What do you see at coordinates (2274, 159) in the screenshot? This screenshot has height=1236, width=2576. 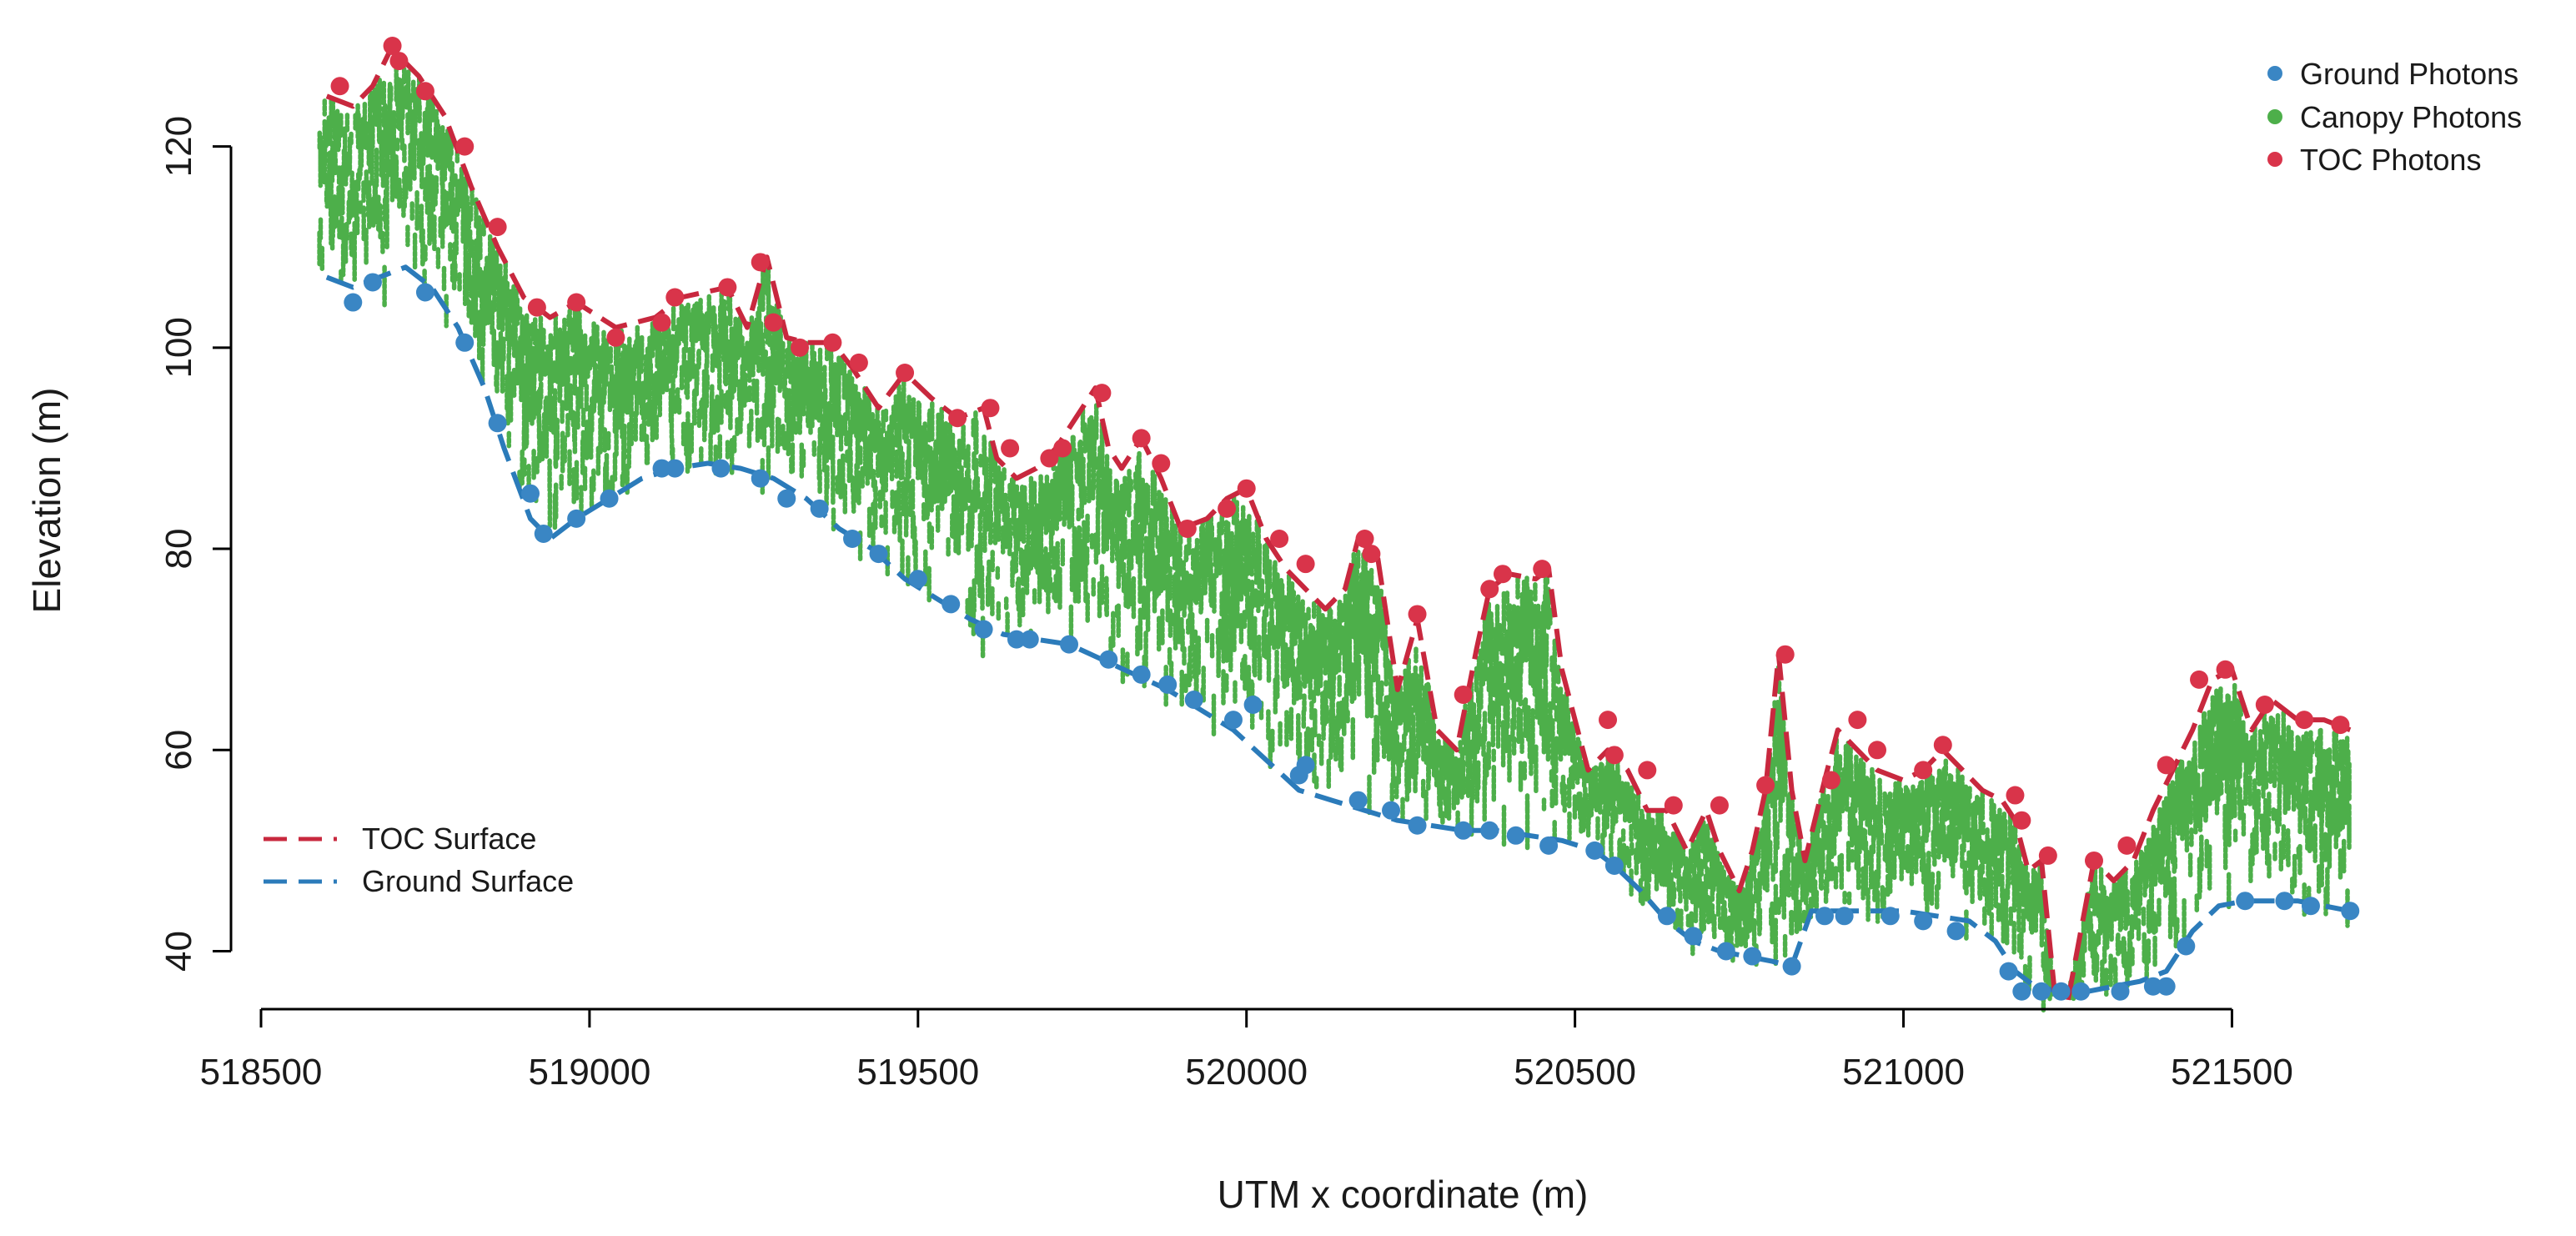 I see `legend-marker-toc` at bounding box center [2274, 159].